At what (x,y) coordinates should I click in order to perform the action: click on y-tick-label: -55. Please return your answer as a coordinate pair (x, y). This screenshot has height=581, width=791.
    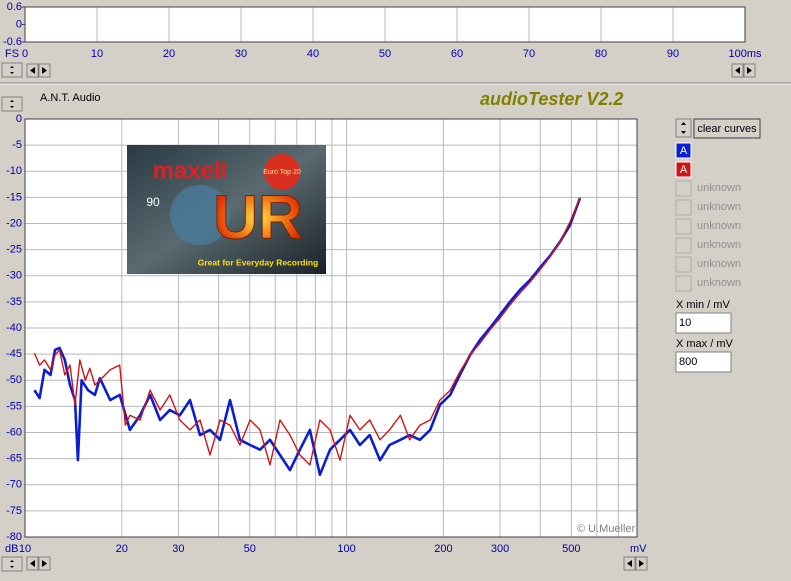
    Looking at the image, I should click on (14, 406).